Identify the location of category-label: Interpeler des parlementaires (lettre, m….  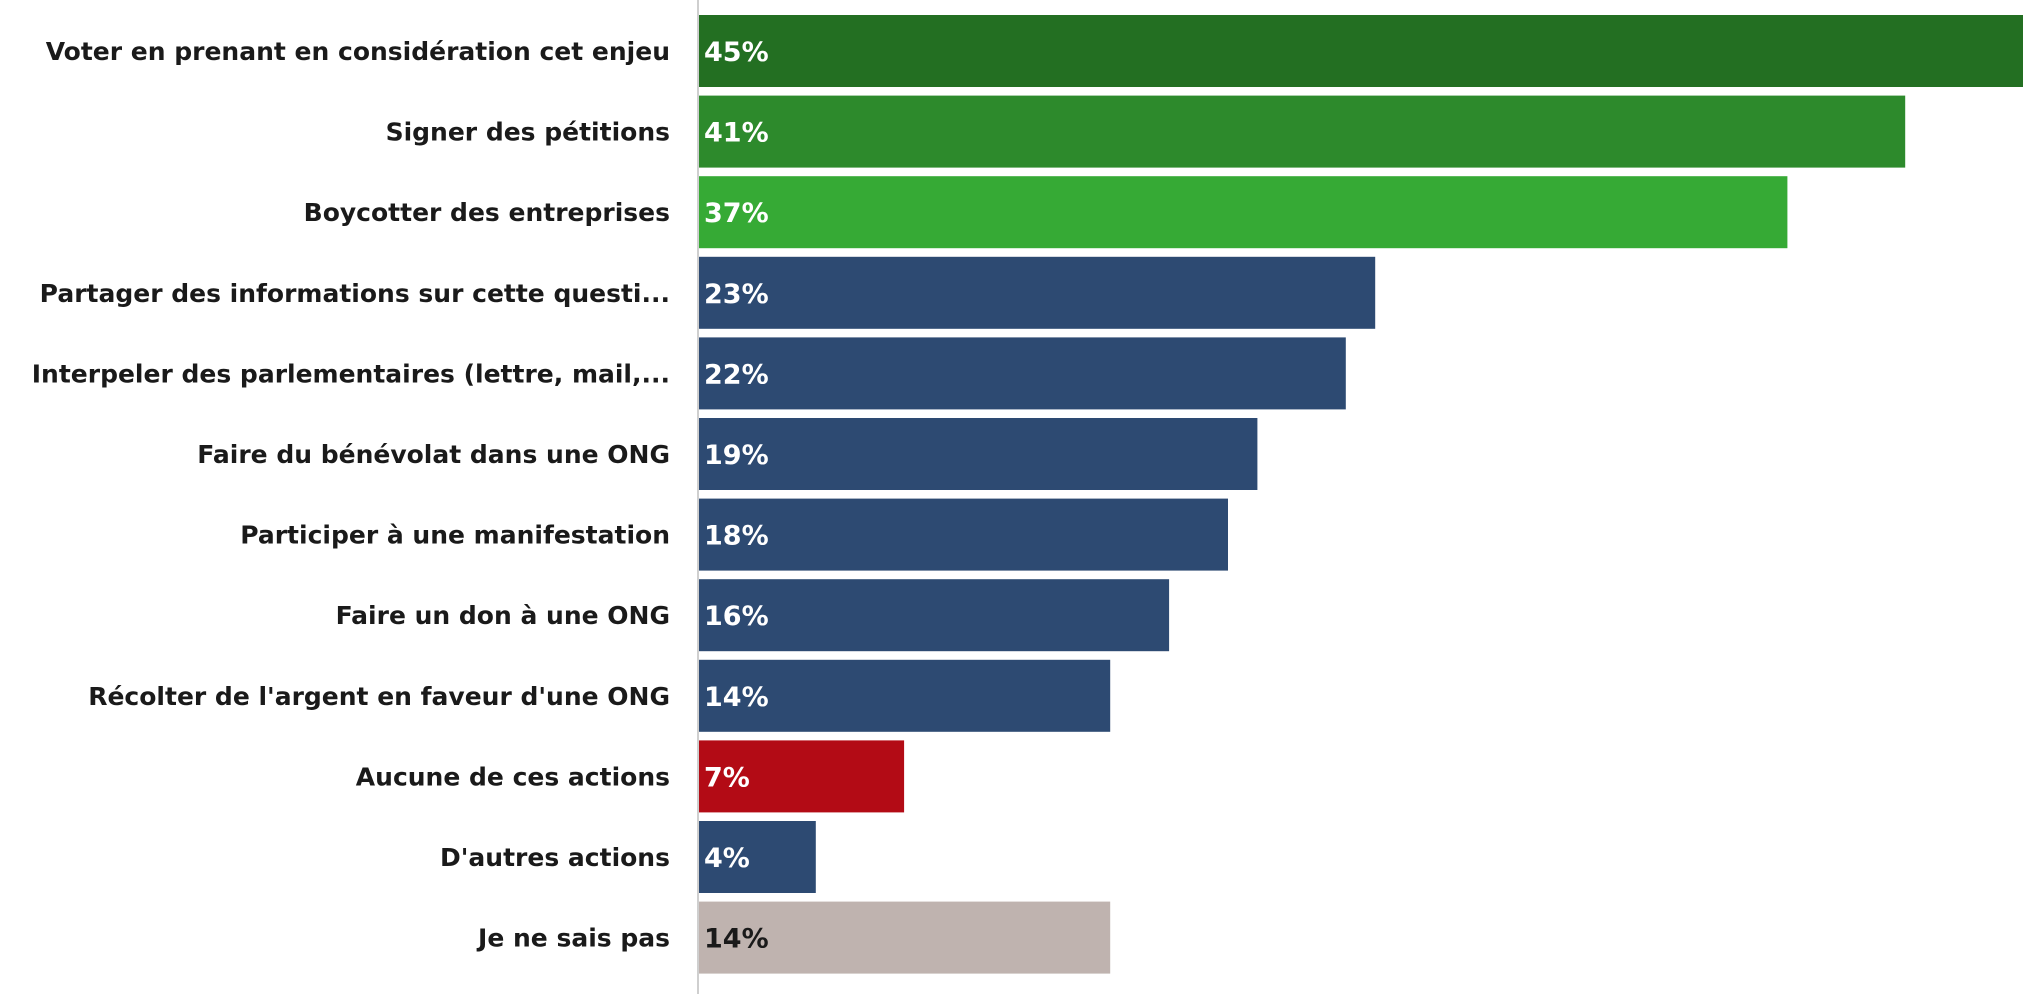
(351, 373).